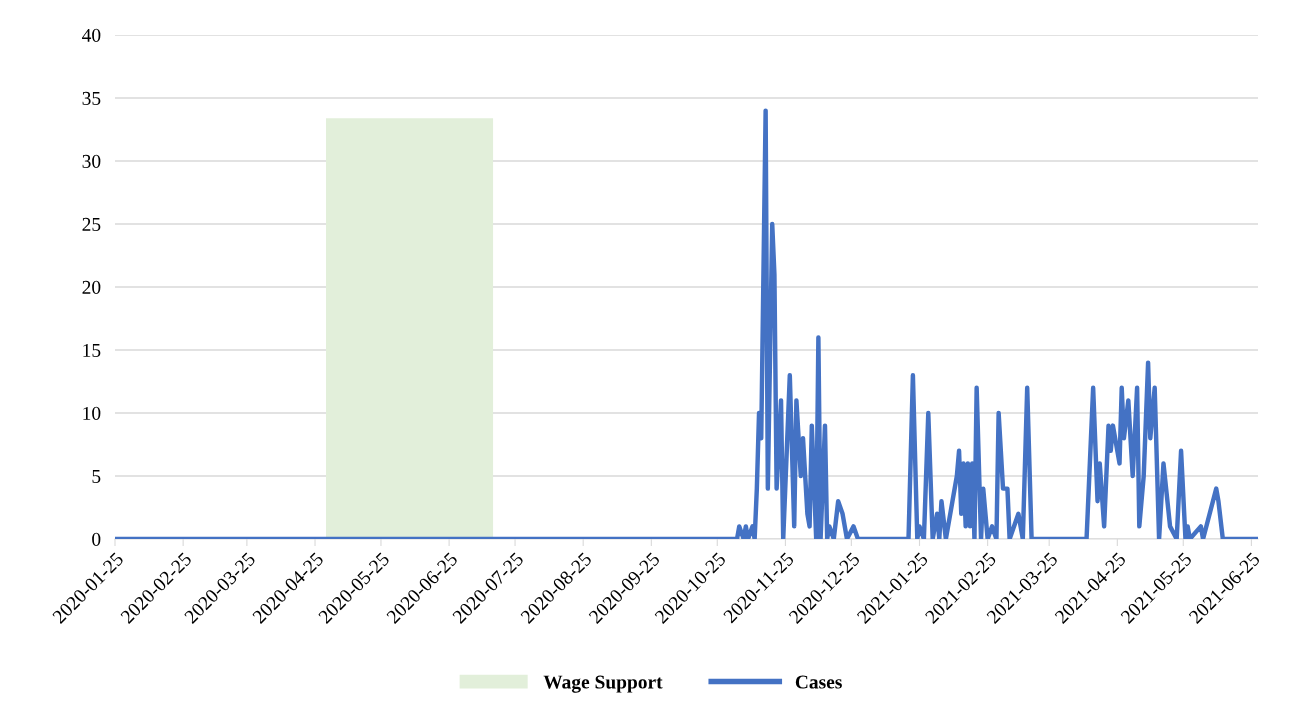 Image resolution: width=1302 pixels, height=721 pixels. I want to click on y-tick-label: 10, so click(92, 413).